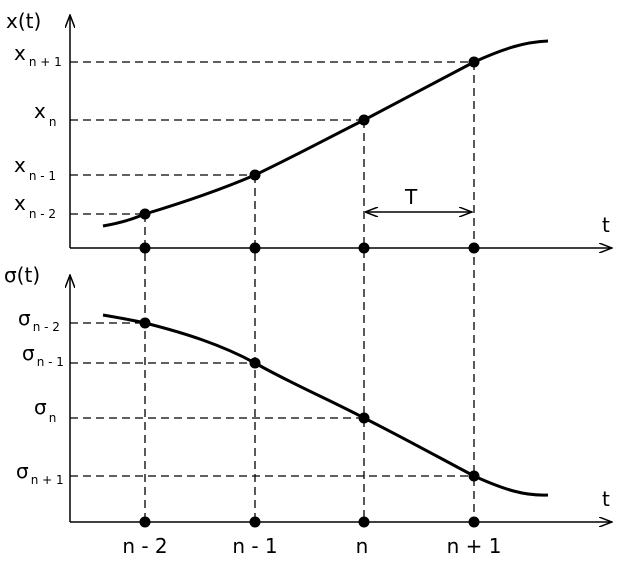 This screenshot has height=563, width=619. I want to click on x-tick-label: n, so click(362, 546).